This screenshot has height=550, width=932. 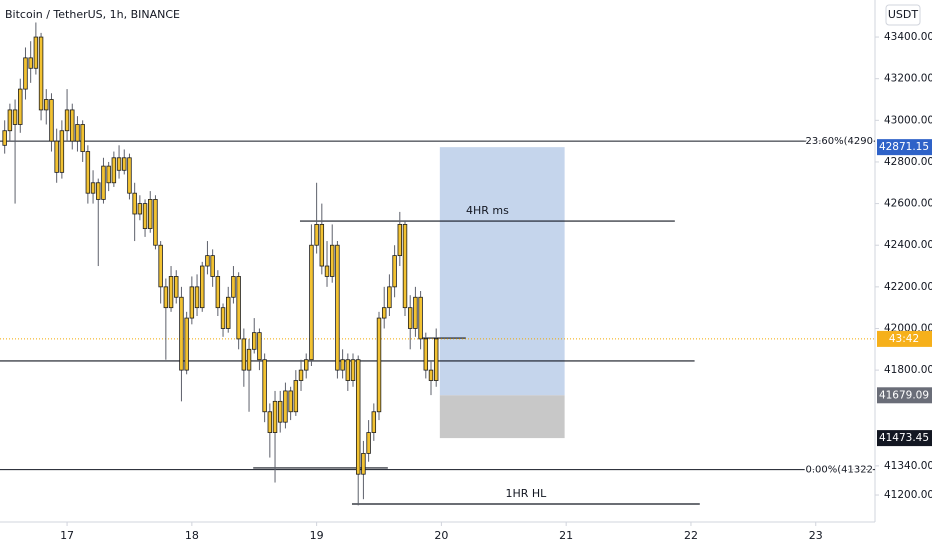 I want to click on countdown: 43:42, so click(x=904, y=339).